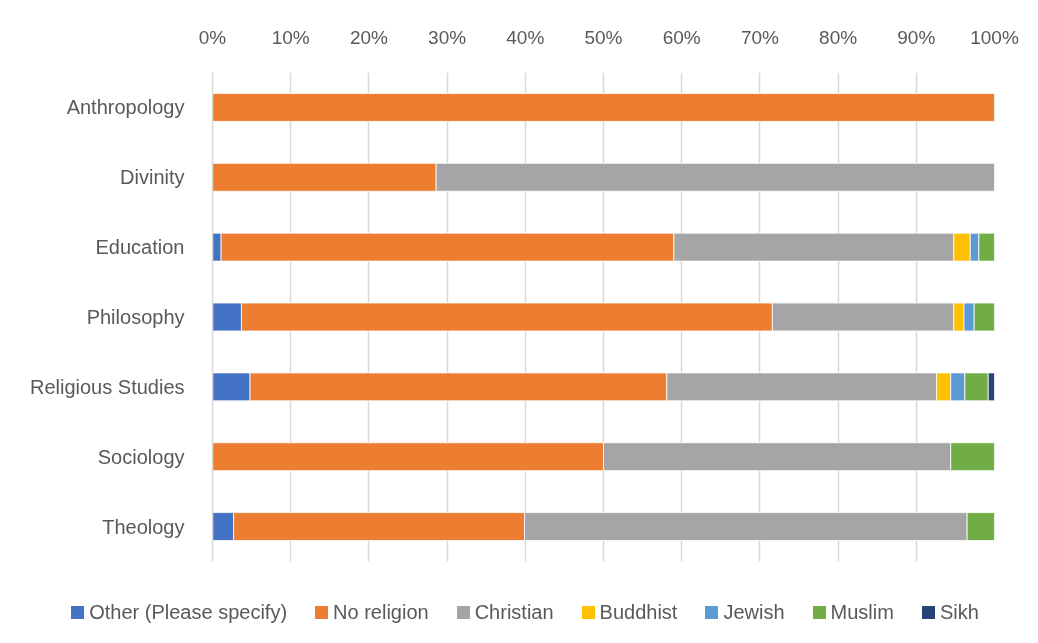 This screenshot has height=643, width=1038. Describe the element at coordinates (603, 37) in the screenshot. I see `x-tick-label: 50%` at that location.